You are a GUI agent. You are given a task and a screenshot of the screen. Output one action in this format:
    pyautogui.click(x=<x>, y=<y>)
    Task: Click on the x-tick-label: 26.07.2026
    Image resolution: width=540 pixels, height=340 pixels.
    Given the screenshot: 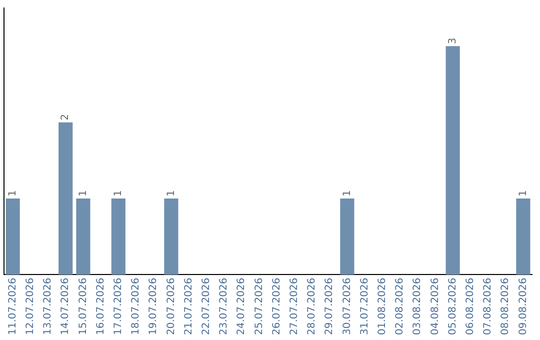 What is the action you would take?
    pyautogui.click(x=276, y=307)
    